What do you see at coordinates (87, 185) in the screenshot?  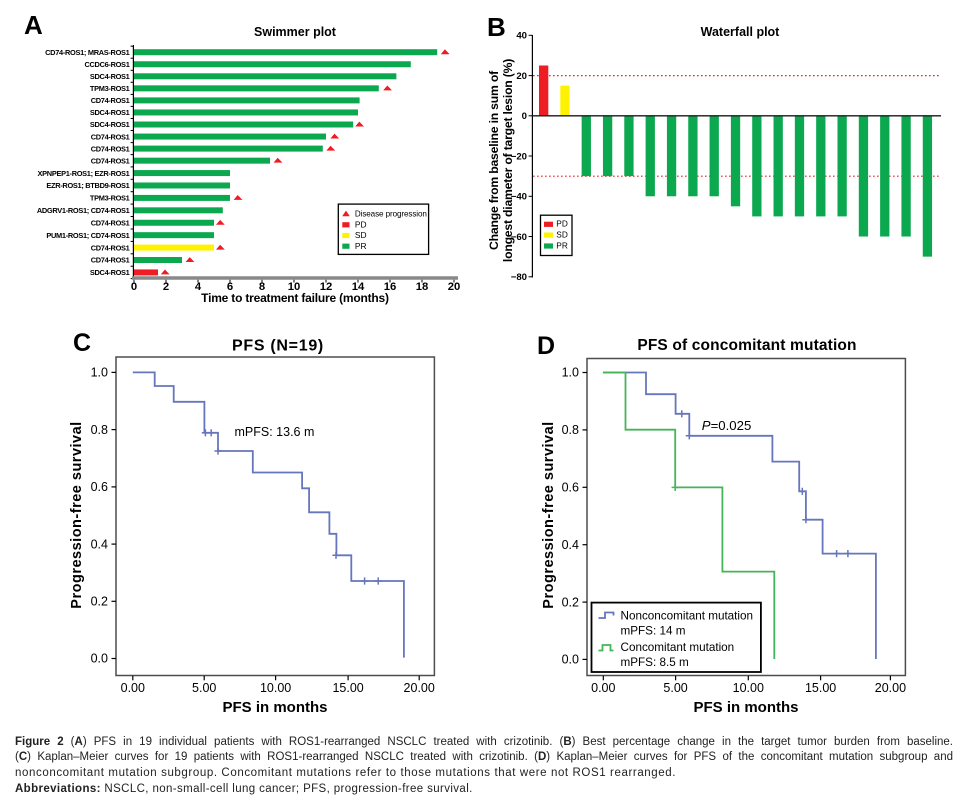 I see `svg-text: EZR-ROS1; BTBD9-ROS1` at bounding box center [87, 185].